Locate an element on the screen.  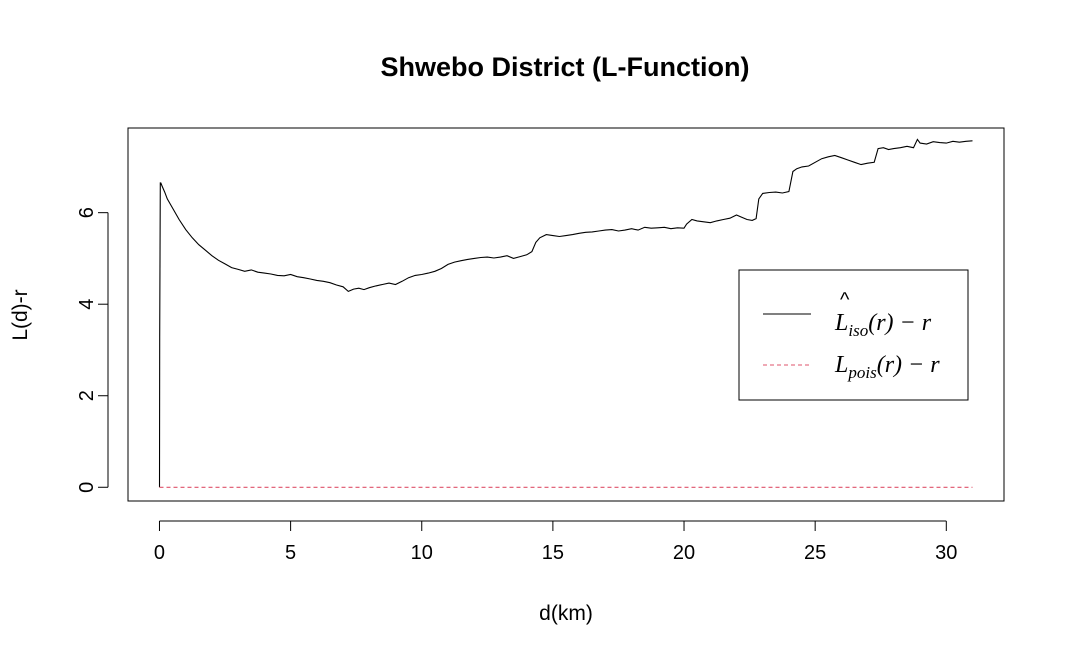
legend-hat: ^ is located at coordinates (845, 300).